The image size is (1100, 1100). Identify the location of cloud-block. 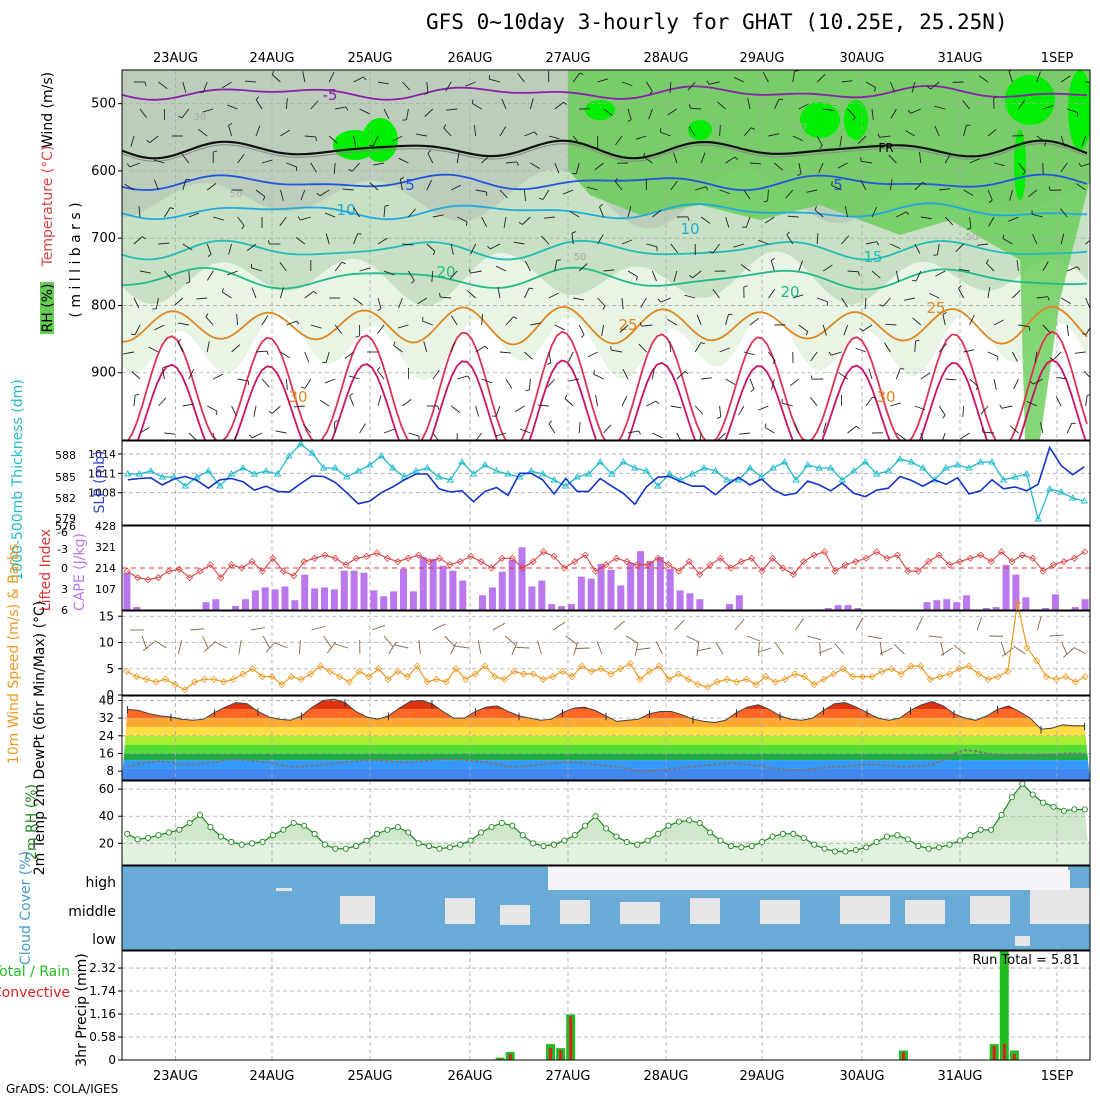
(1030, 880).